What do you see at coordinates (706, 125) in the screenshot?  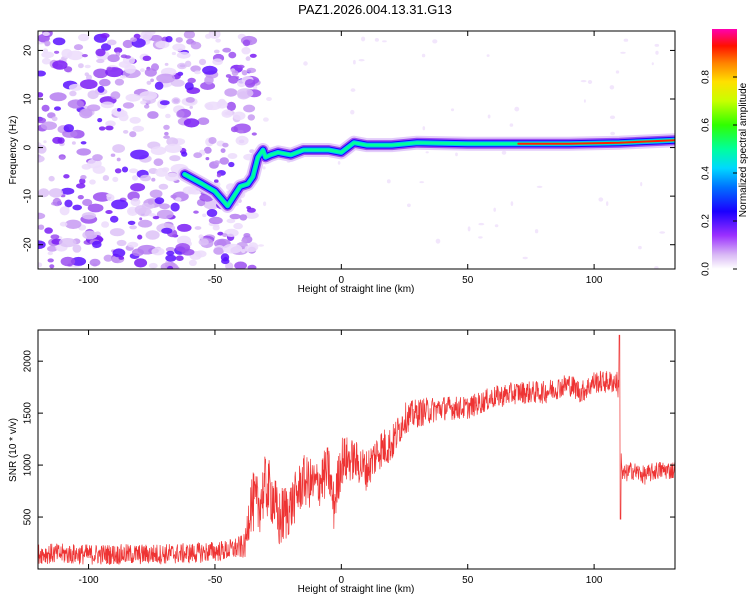 I see `colorbar-tick-label: 0.6` at bounding box center [706, 125].